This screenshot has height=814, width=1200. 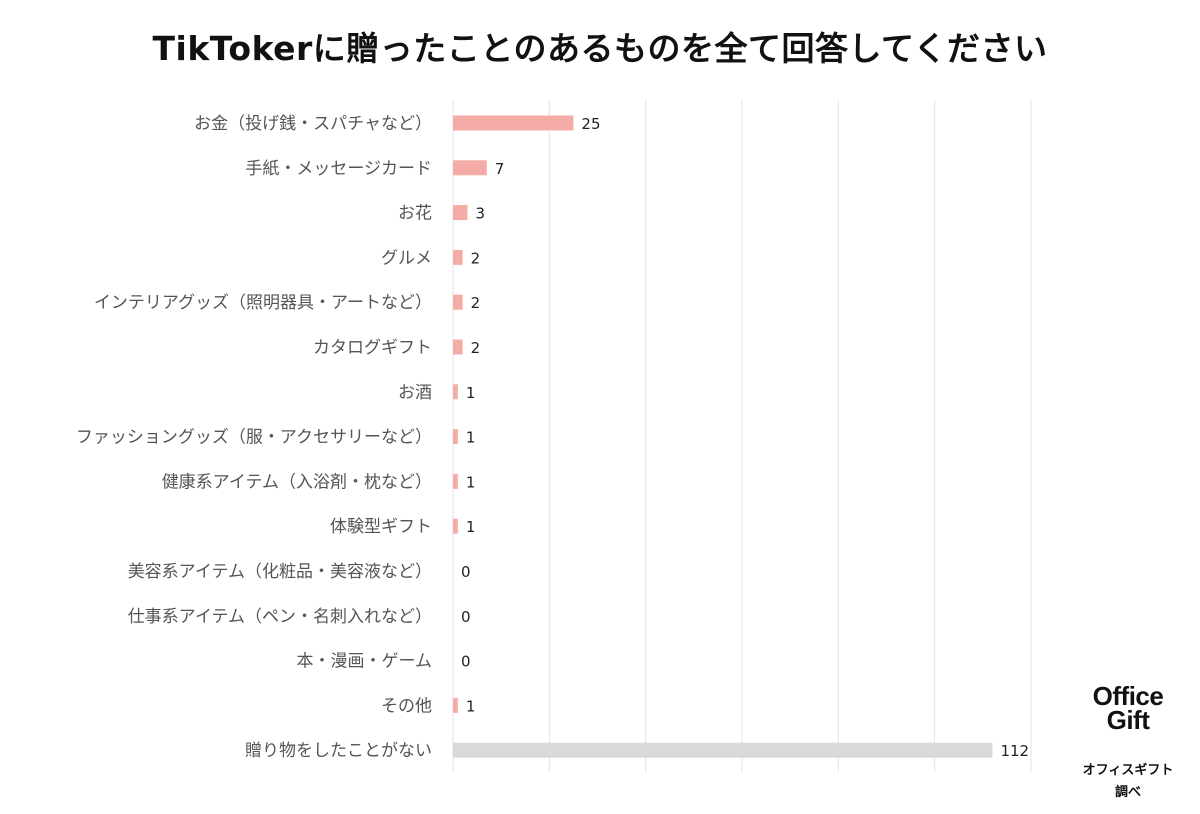 I want to click on office-gift-logo: Office Gift, so click(x=1128, y=708).